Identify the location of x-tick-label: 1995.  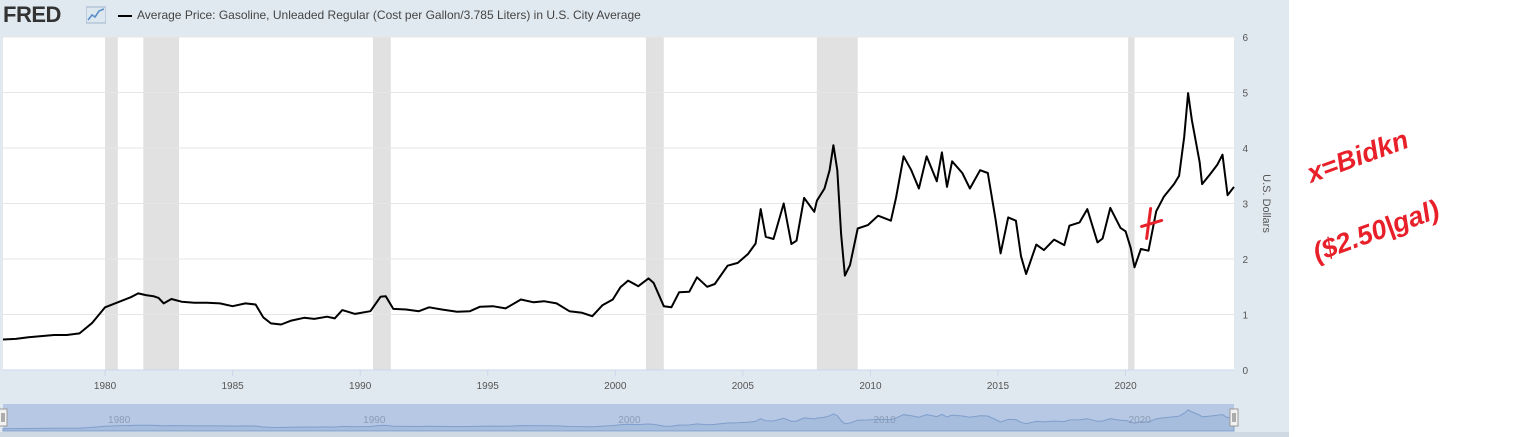
(488, 386).